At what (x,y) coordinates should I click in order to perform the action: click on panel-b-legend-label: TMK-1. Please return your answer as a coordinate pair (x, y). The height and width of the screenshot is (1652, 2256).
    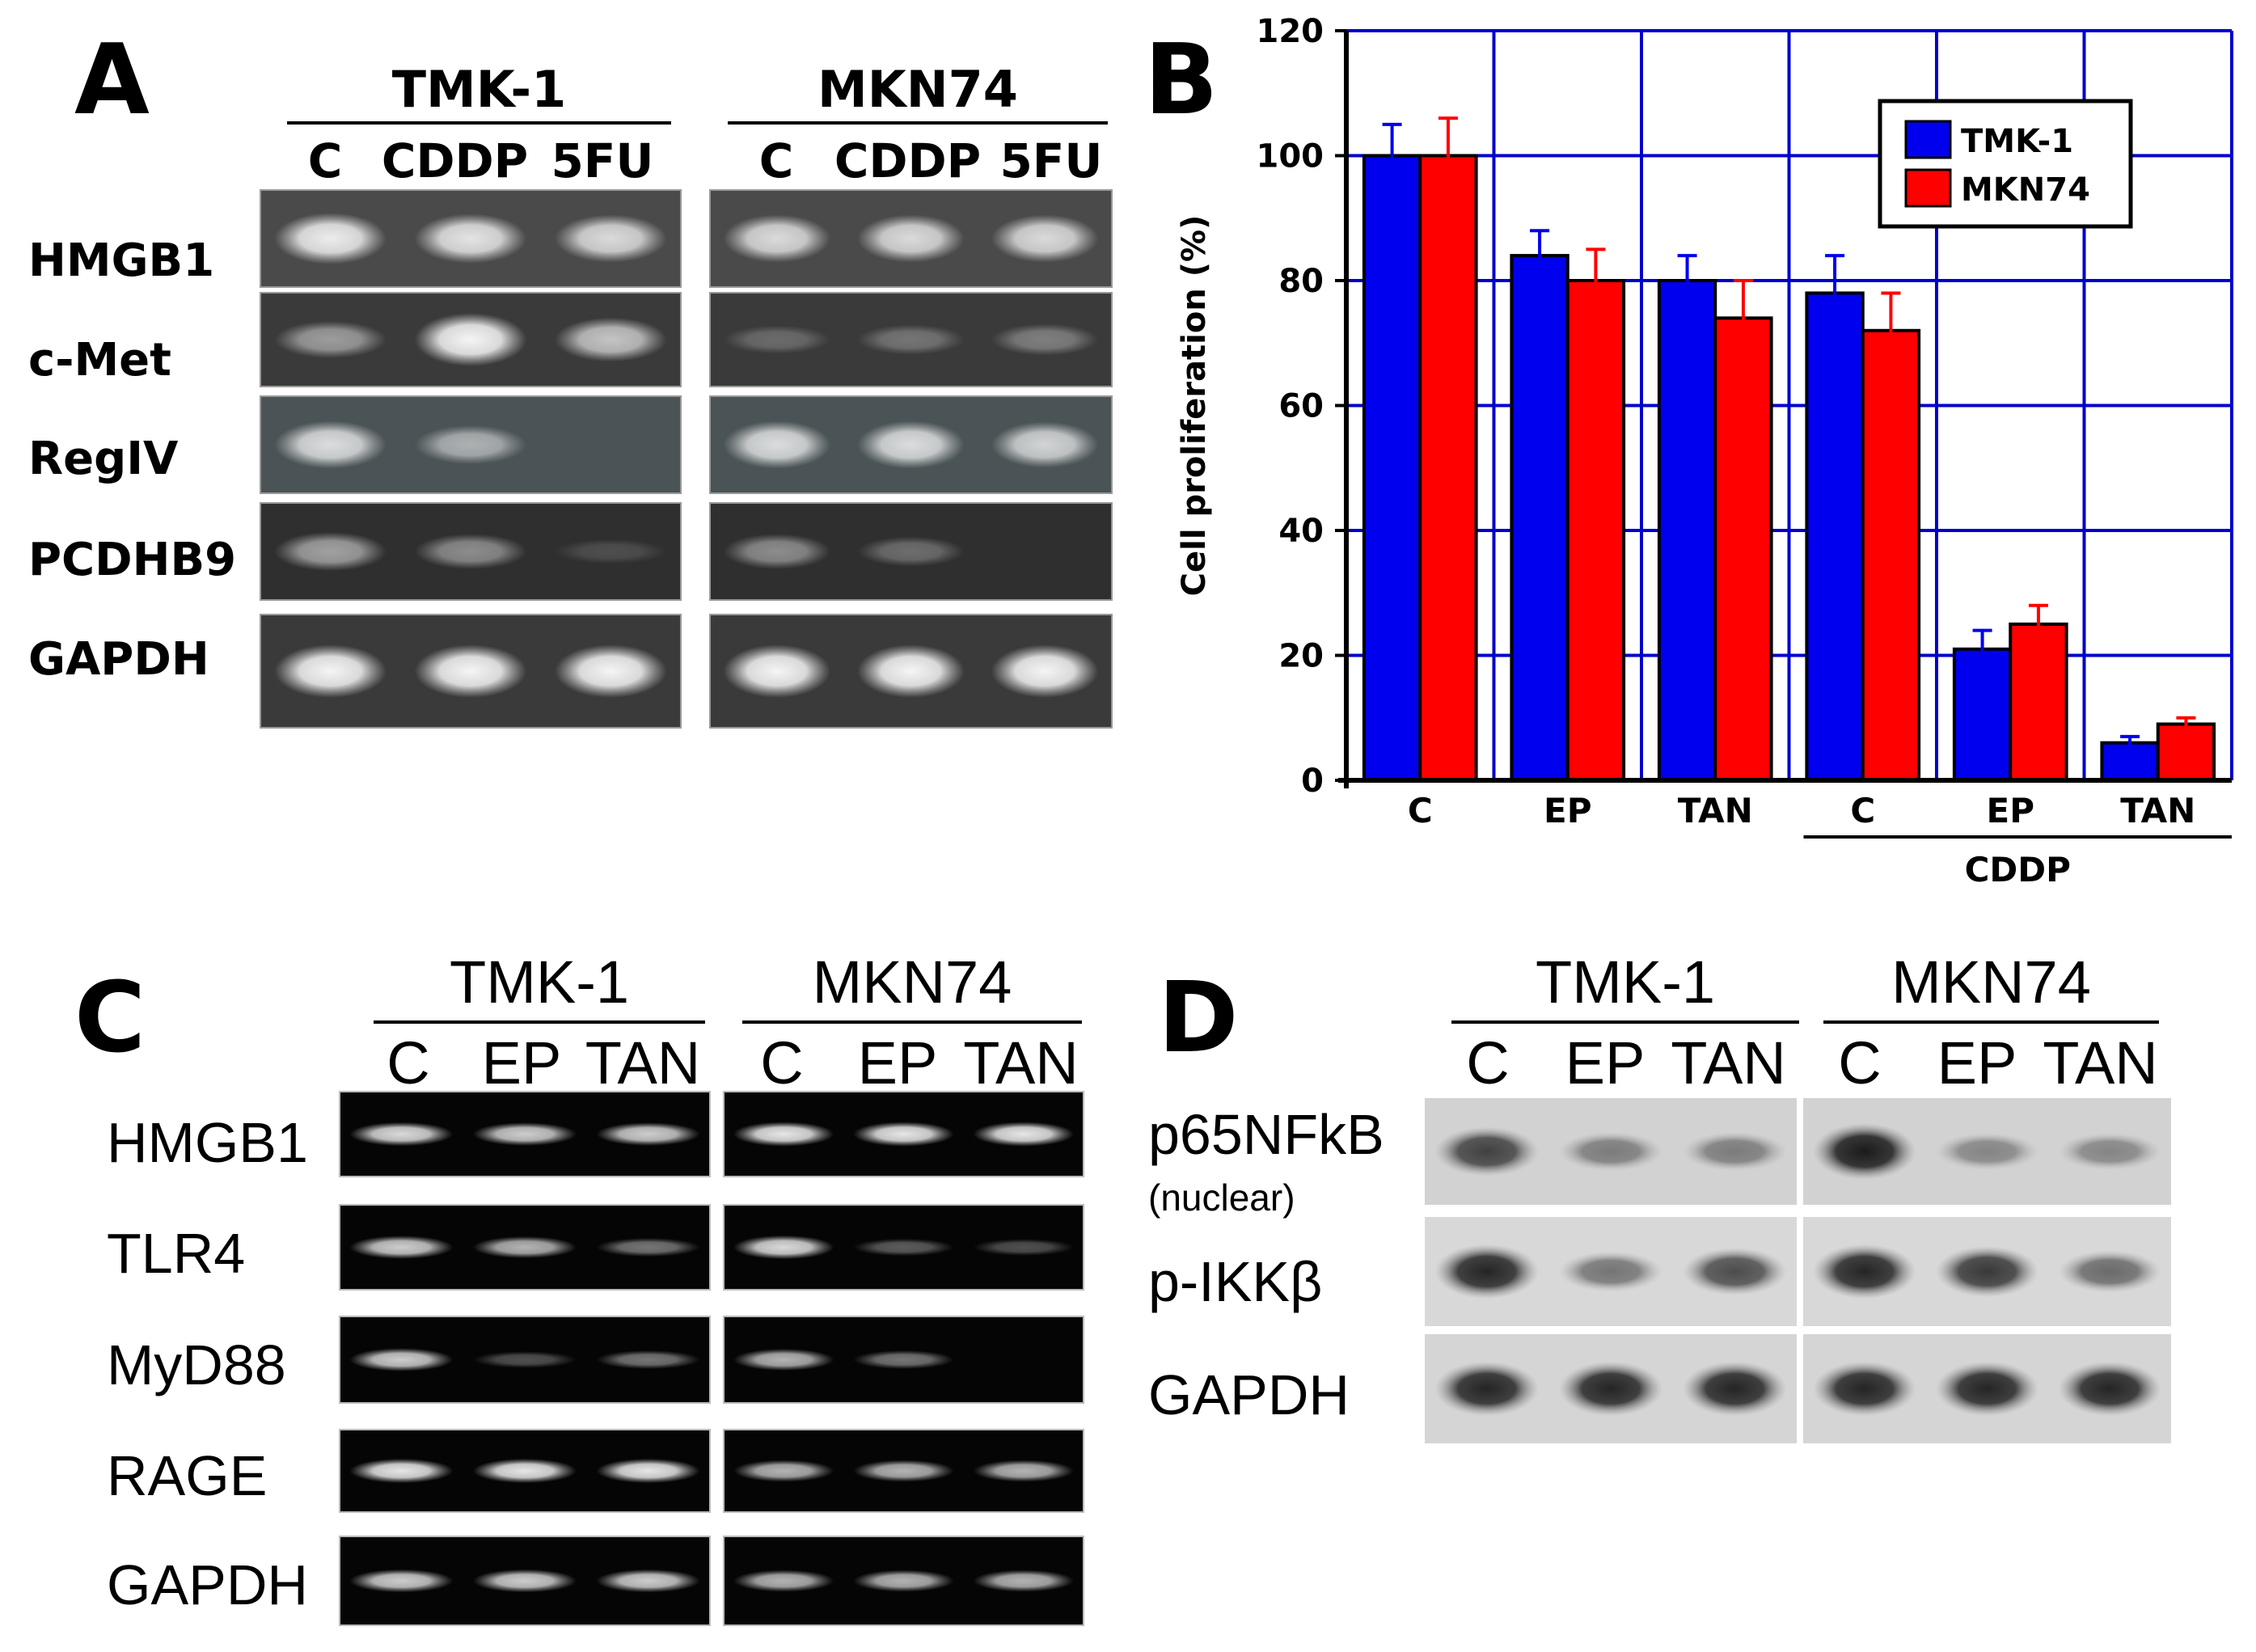
    Looking at the image, I should click on (2017, 141).